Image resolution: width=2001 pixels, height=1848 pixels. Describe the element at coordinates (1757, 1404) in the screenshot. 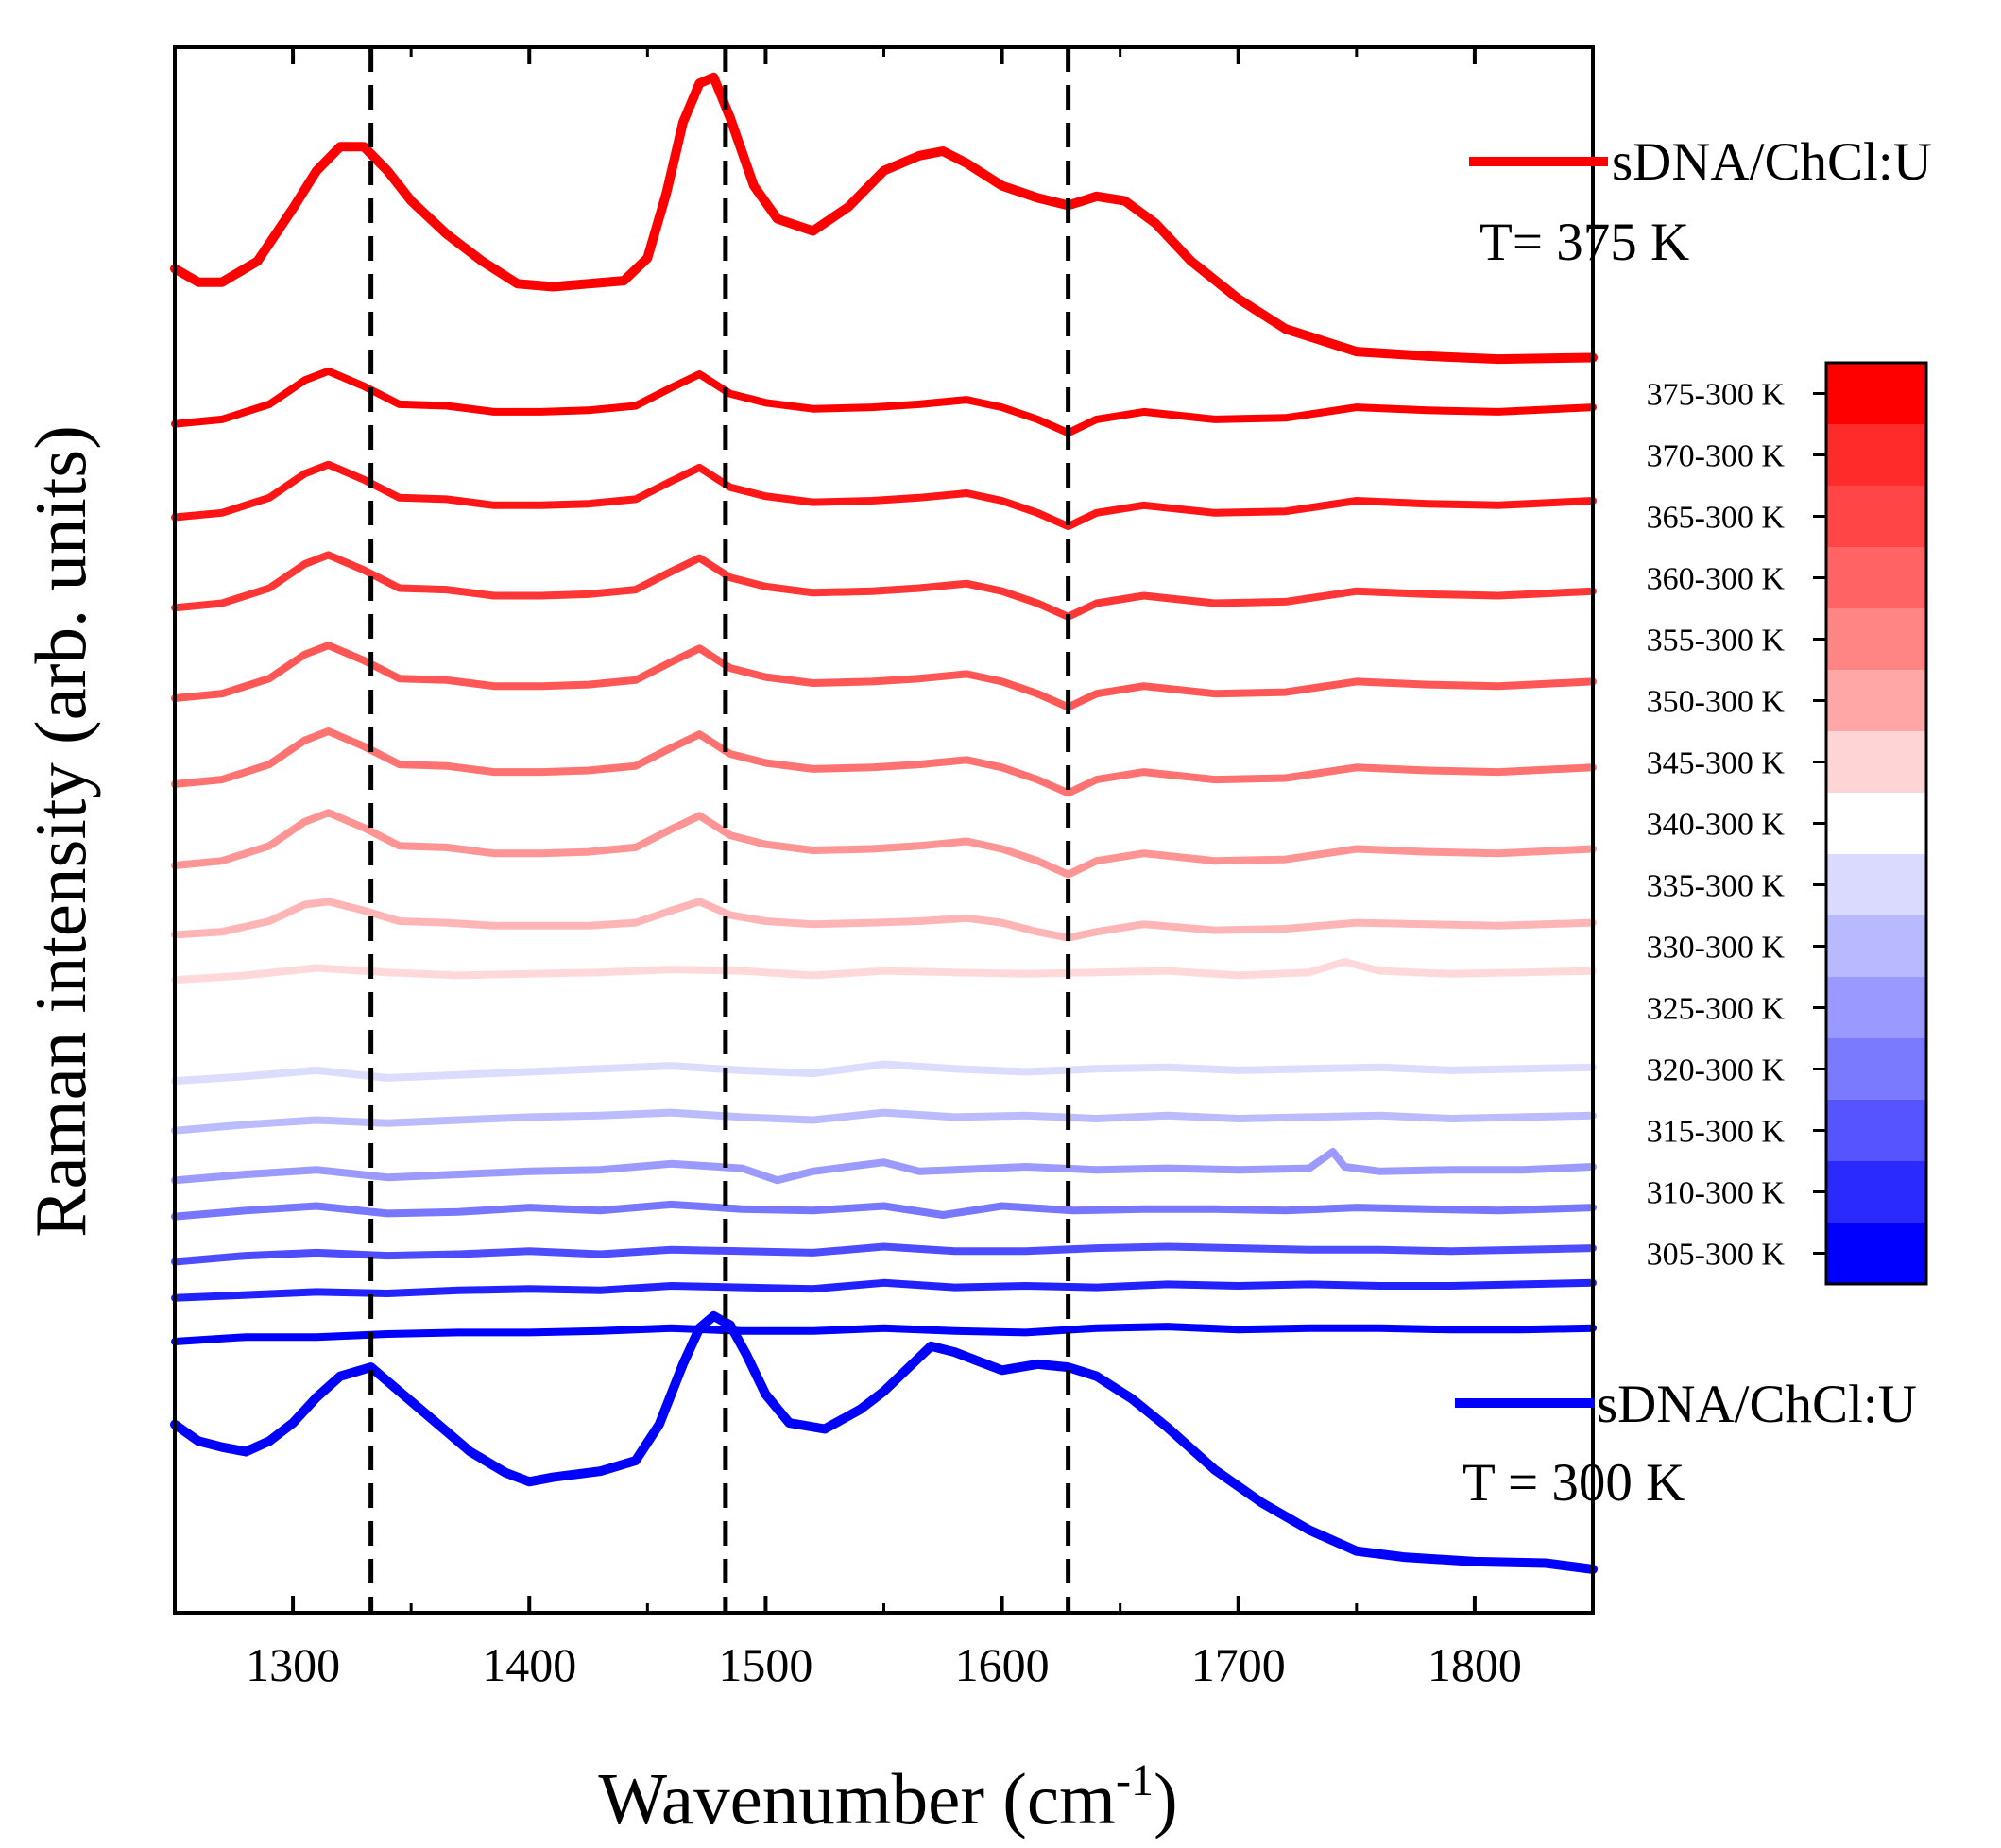

I see `legend-label-300: sDNA/ChCl:U` at that location.